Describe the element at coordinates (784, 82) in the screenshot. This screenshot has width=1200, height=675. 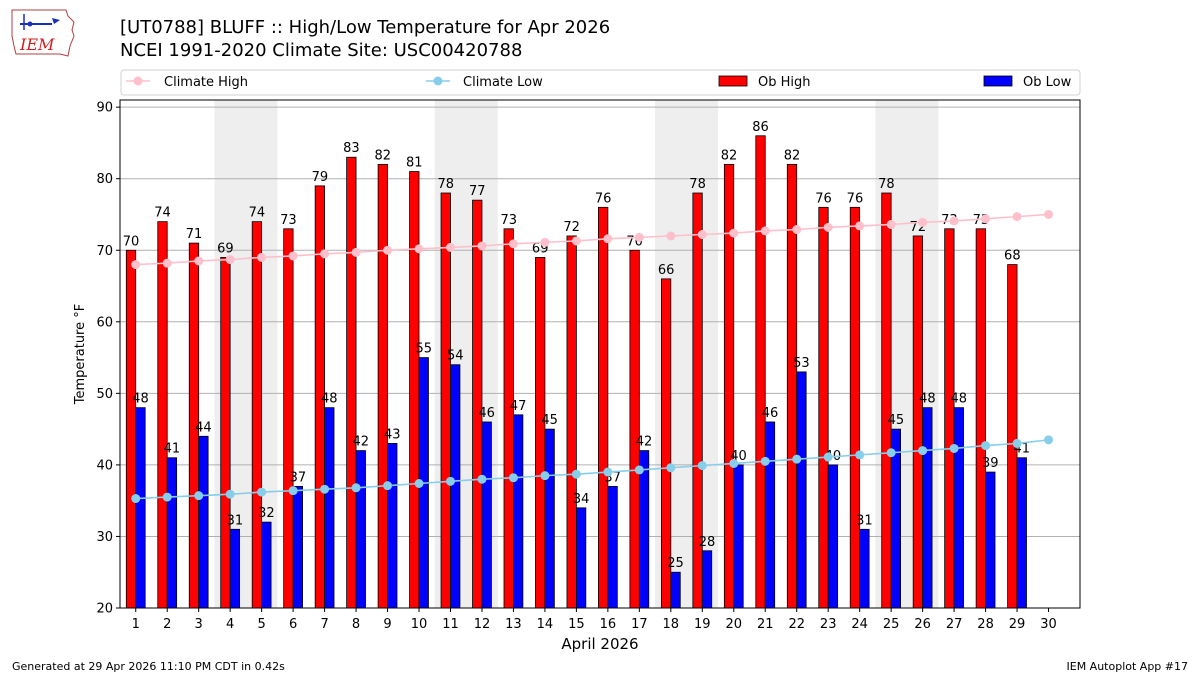
I see `legend-ob-high-label: Ob High` at that location.